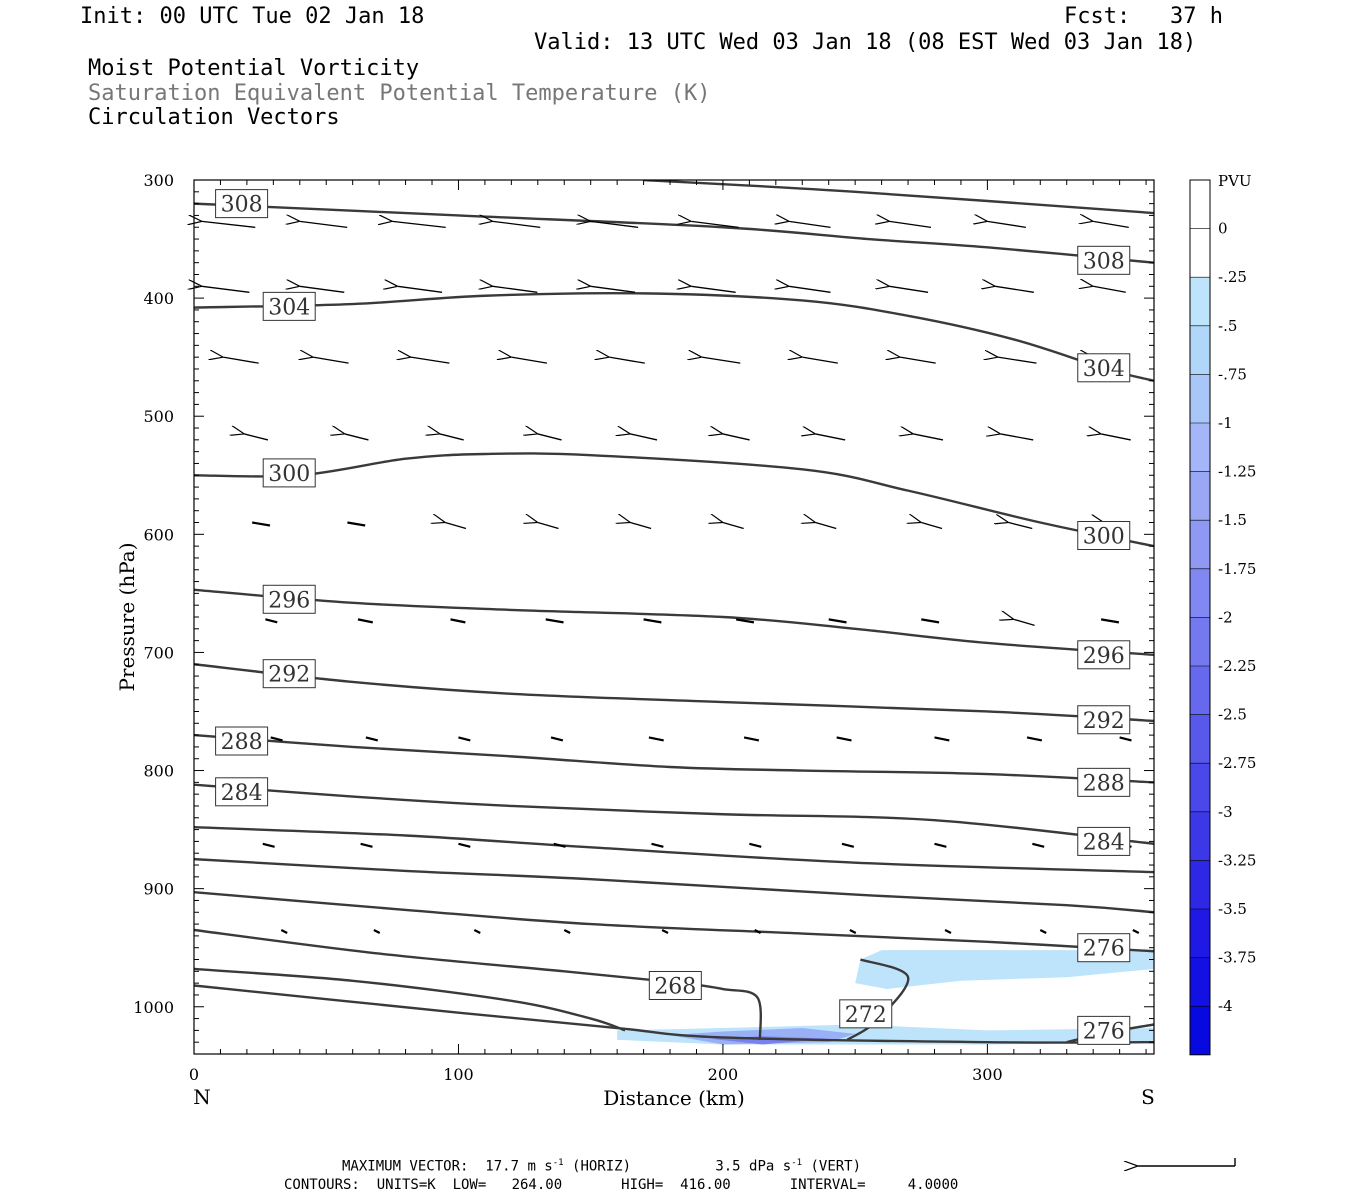  Describe the element at coordinates (1237, 763) in the screenshot. I see `colorbar-label: -2.75` at that location.